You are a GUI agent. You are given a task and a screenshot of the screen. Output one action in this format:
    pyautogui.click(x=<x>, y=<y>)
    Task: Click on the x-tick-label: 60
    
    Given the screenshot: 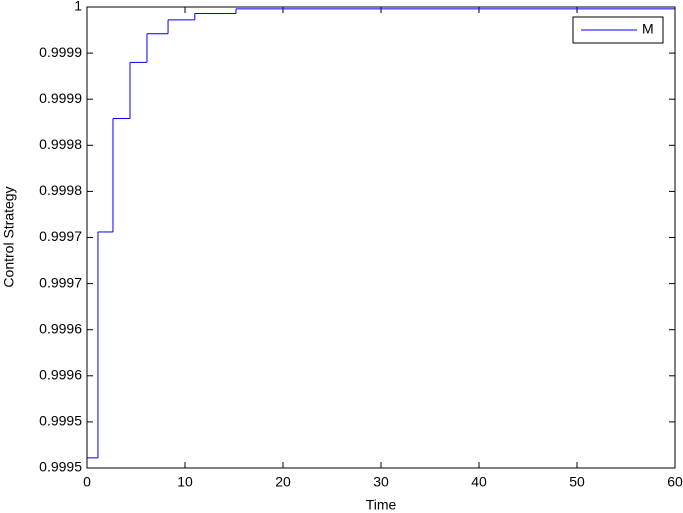 What is the action you would take?
    pyautogui.click(x=675, y=482)
    